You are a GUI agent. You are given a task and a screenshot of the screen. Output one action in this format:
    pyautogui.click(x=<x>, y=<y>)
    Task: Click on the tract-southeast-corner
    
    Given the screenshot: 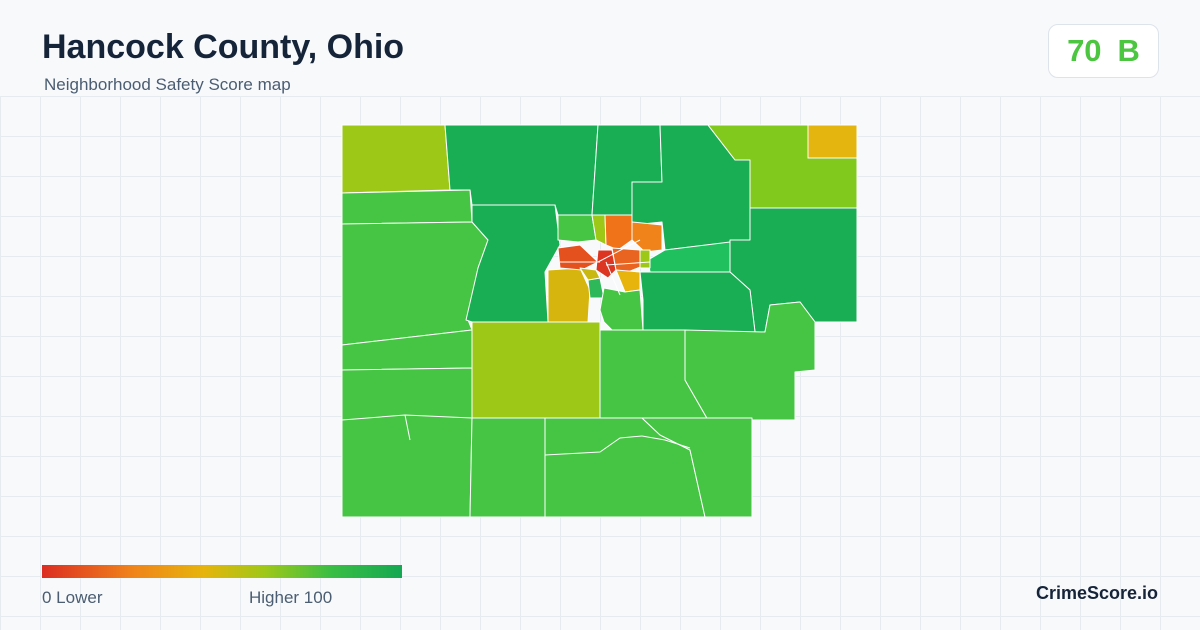 What is the action you would take?
    pyautogui.click(x=697, y=467)
    